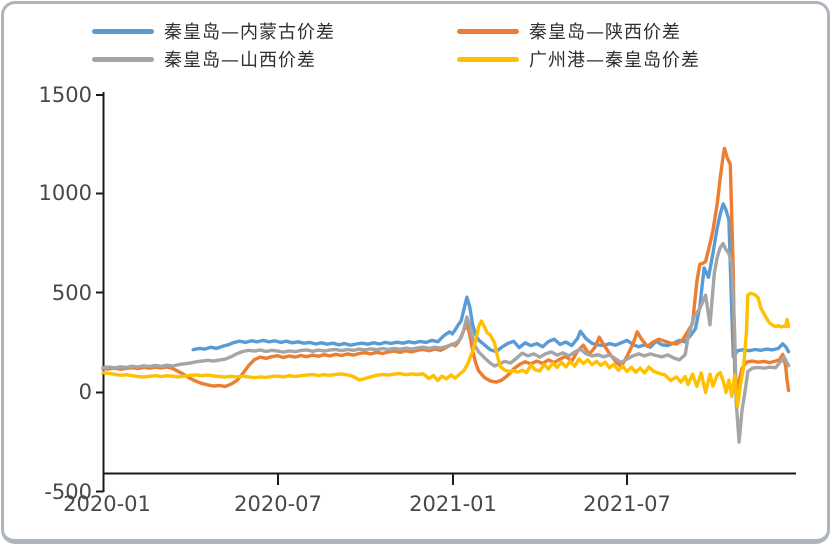 The width and height of the screenshot is (831, 544). I want to click on y-tick-label-500: 500, so click(71, 293).